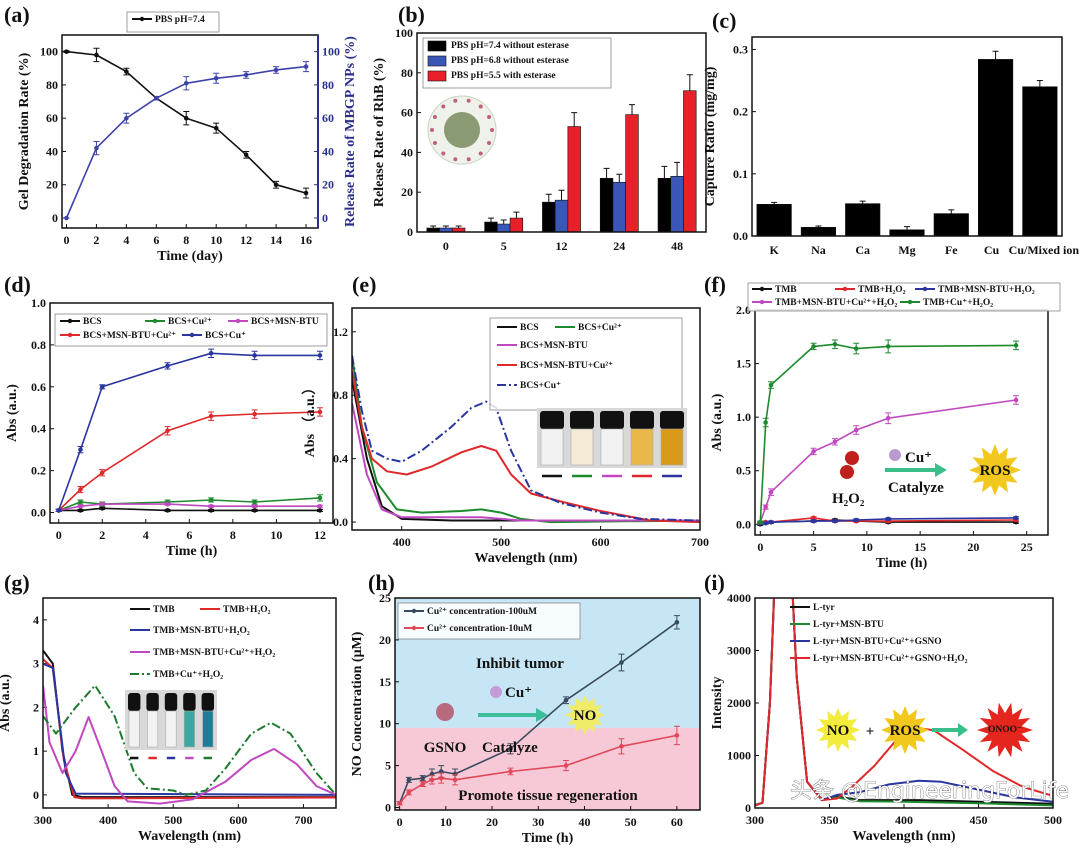  What do you see at coordinates (755, 820) in the screenshot?
I see `x-tick-label: 300` at bounding box center [755, 820].